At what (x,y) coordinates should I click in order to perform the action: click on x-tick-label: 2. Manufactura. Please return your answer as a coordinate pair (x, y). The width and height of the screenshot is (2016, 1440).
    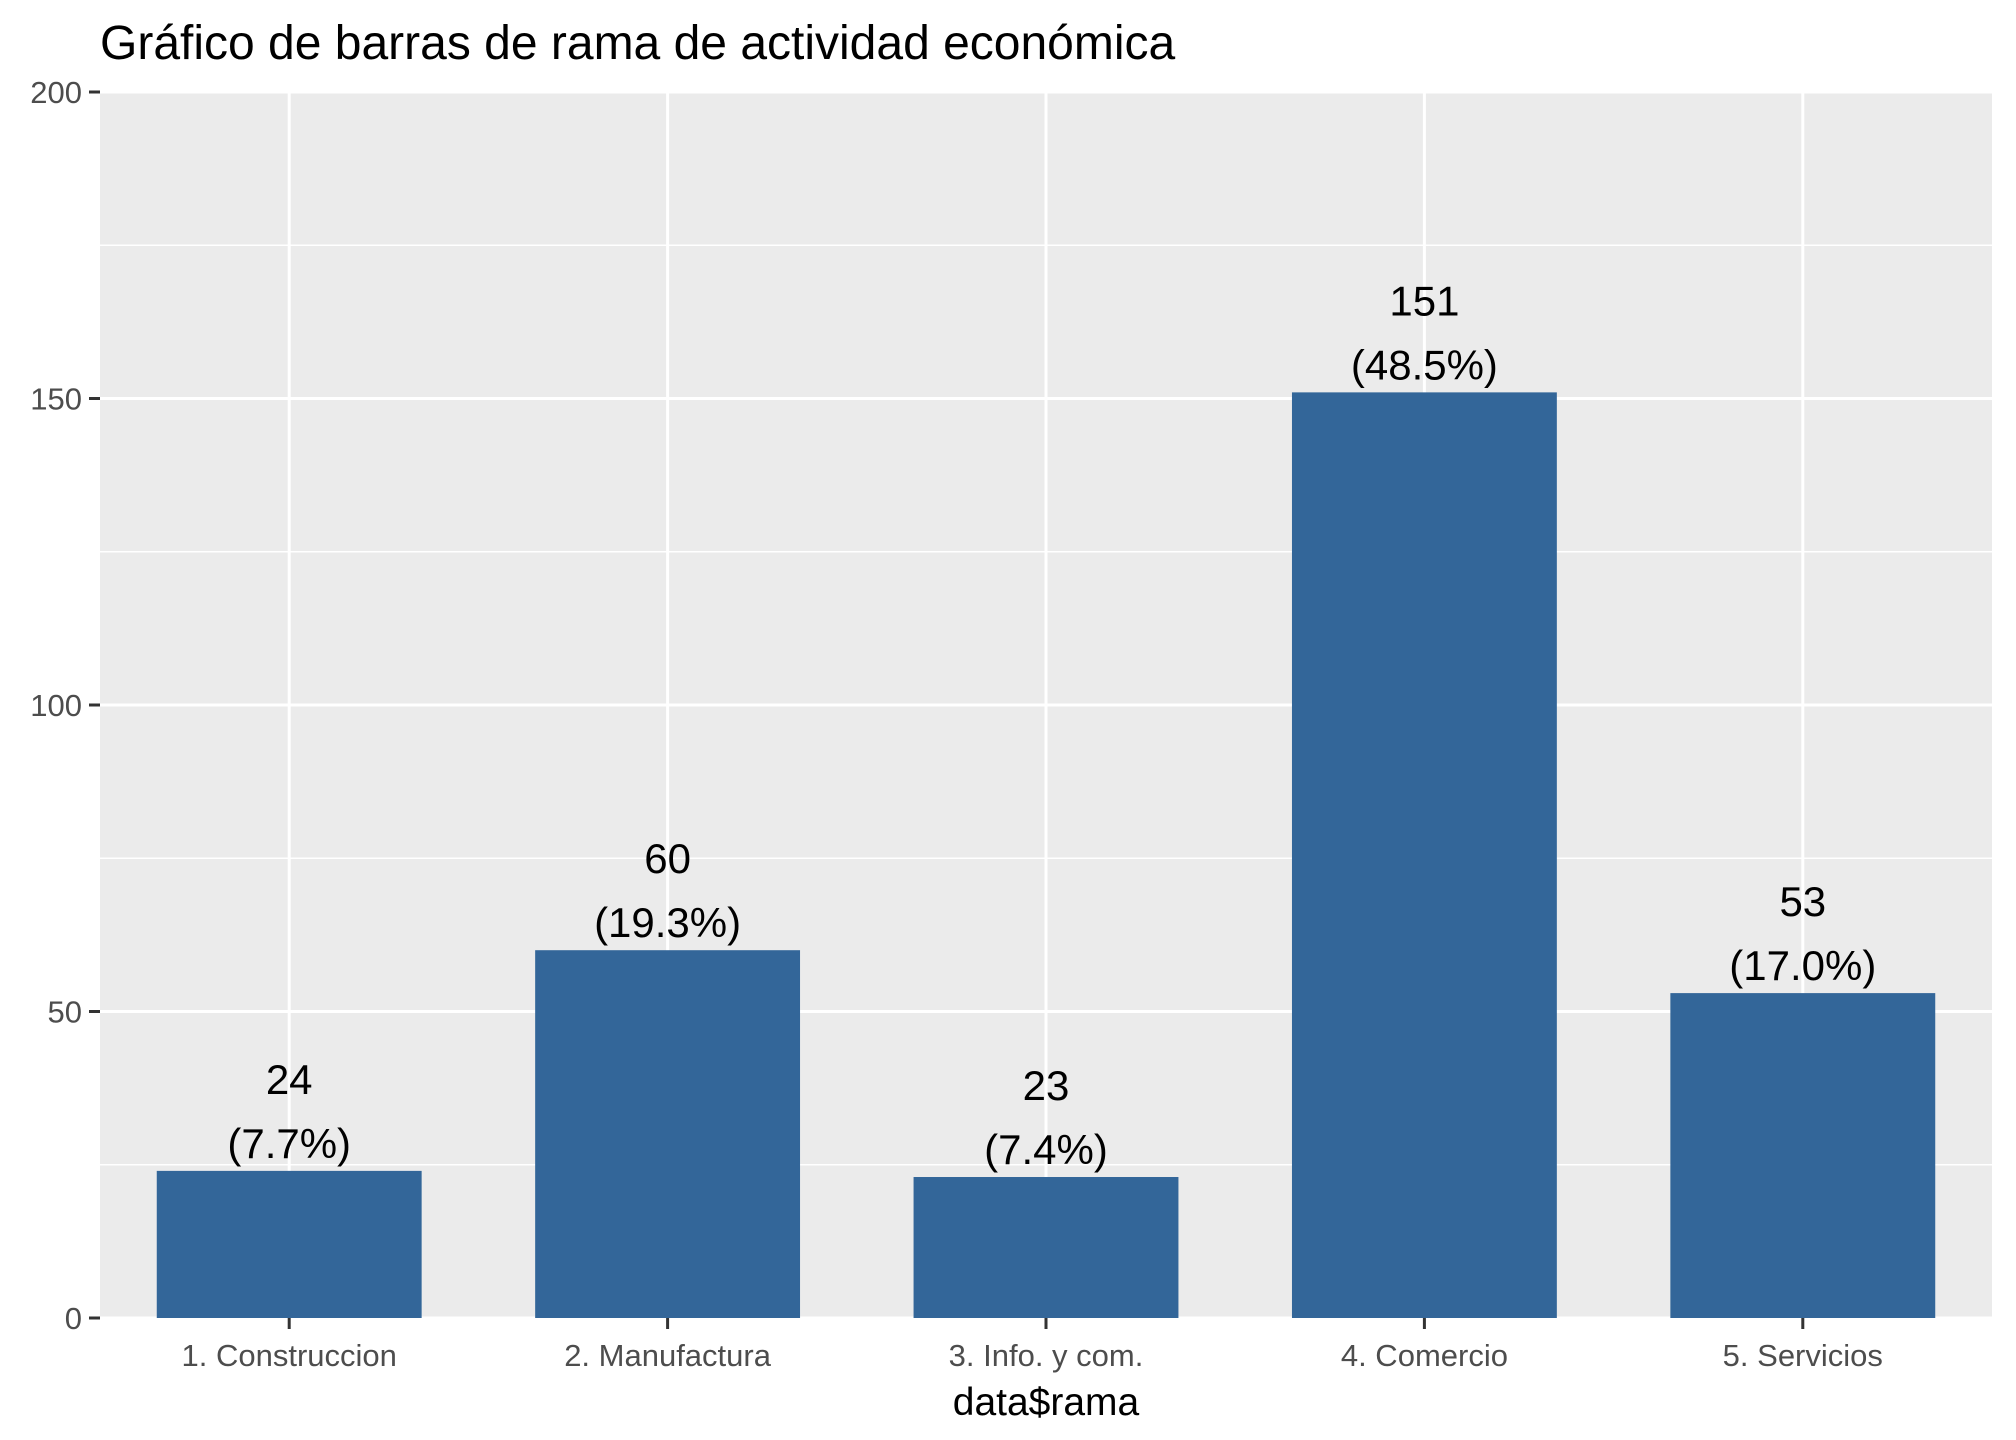
    Looking at the image, I should click on (668, 1355).